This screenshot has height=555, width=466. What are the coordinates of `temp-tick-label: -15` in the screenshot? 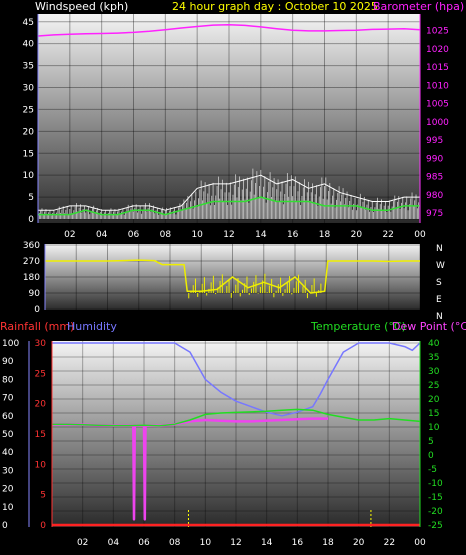 It's located at (435, 498).